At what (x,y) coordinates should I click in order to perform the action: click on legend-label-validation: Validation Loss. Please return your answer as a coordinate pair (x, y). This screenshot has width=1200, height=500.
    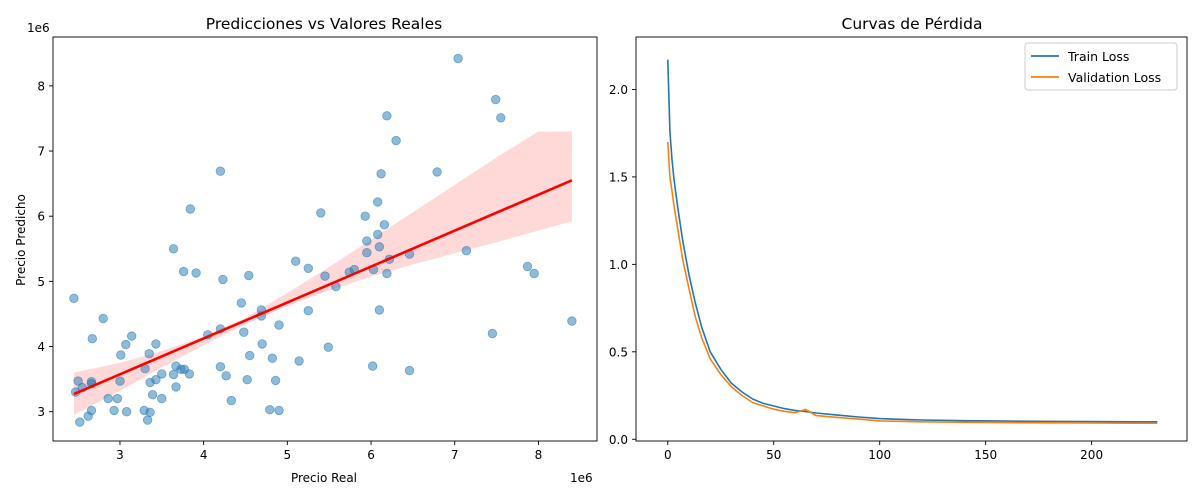
    Looking at the image, I should click on (1114, 77).